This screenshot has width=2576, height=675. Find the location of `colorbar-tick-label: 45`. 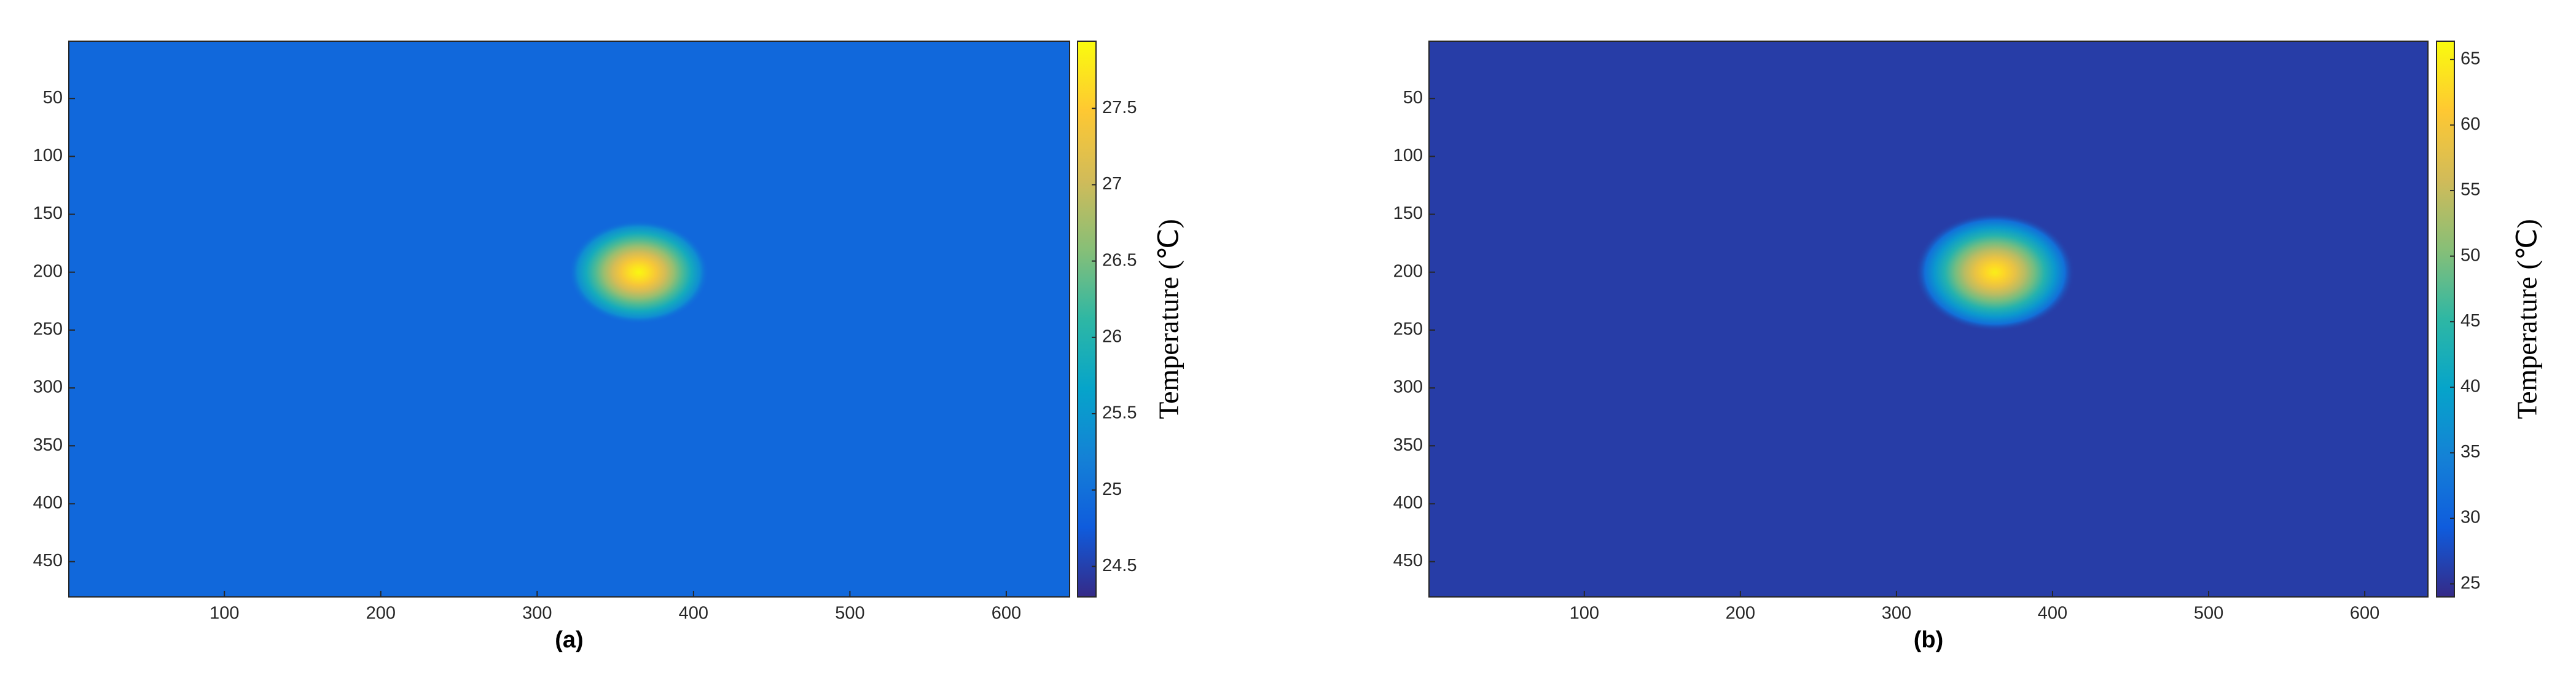

colorbar-tick-label: 45 is located at coordinates (2470, 321).